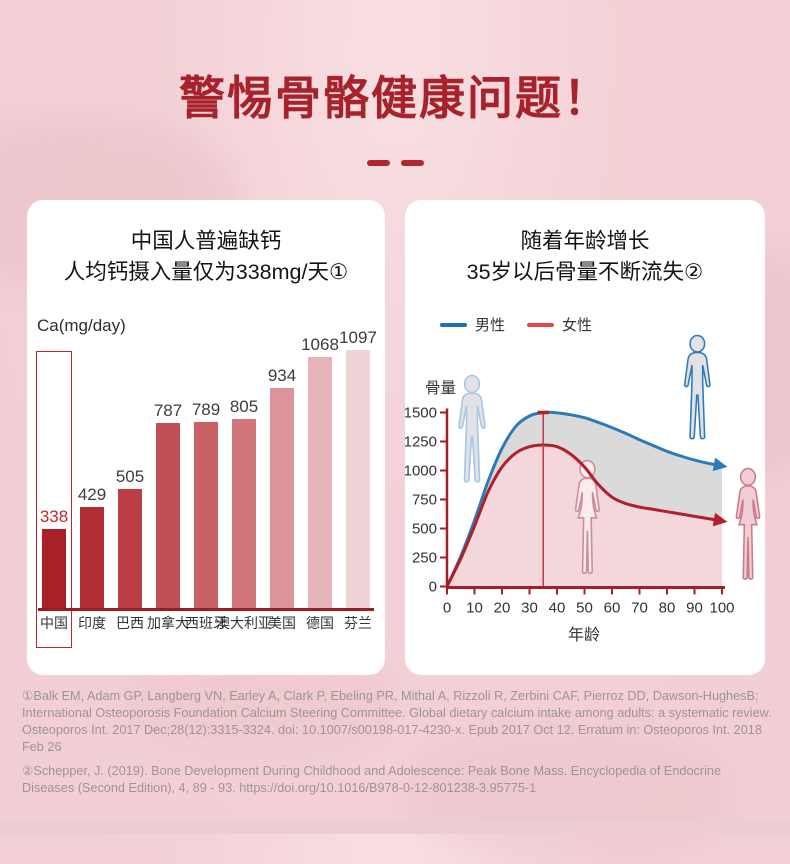  I want to click on line-chart-legend: 男性 女性, so click(516, 324).